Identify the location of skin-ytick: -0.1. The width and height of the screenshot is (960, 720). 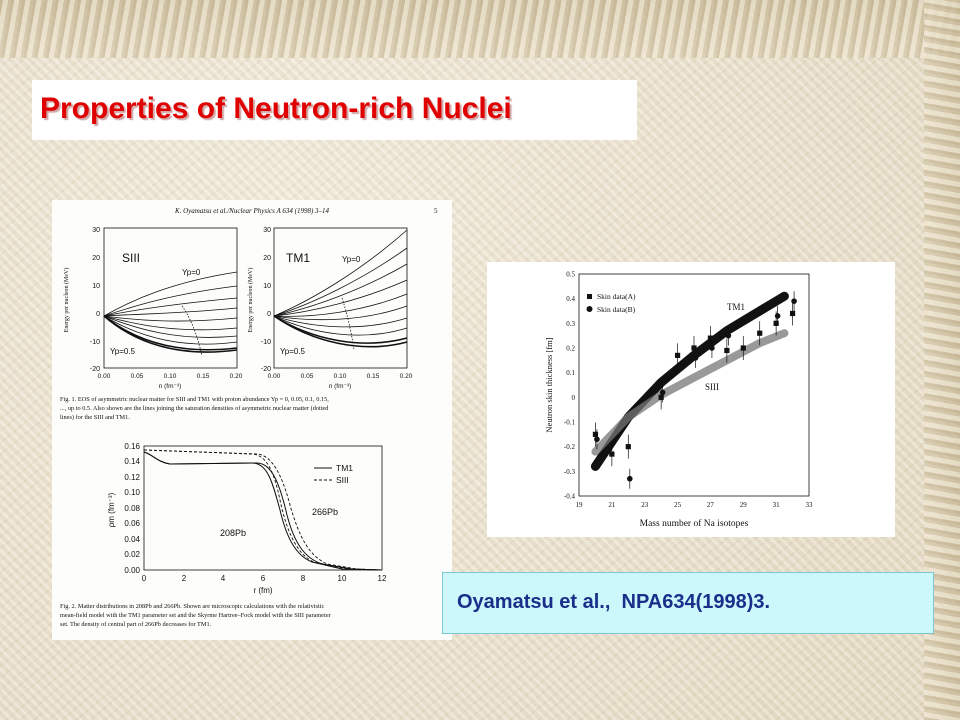
(570, 423).